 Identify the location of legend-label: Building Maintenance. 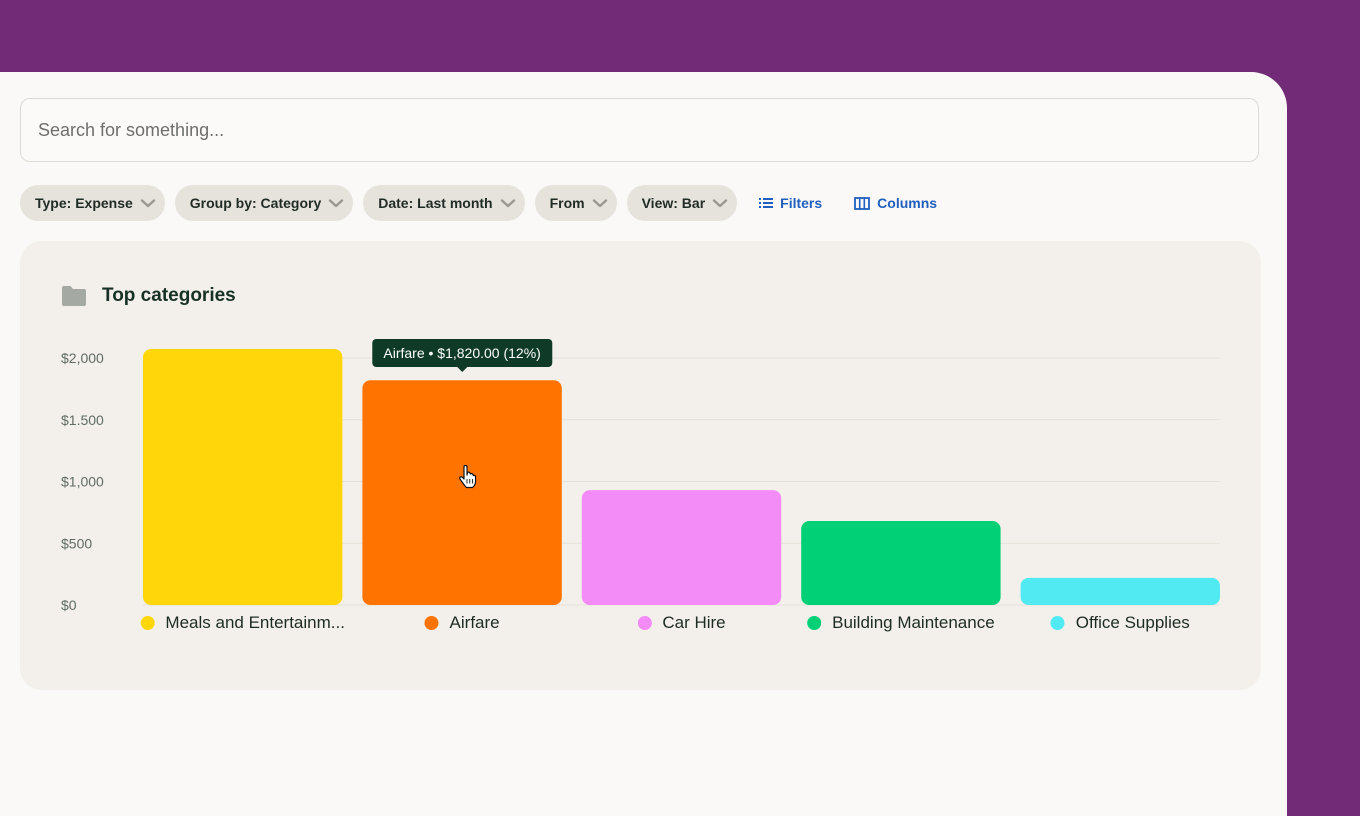
(913, 622).